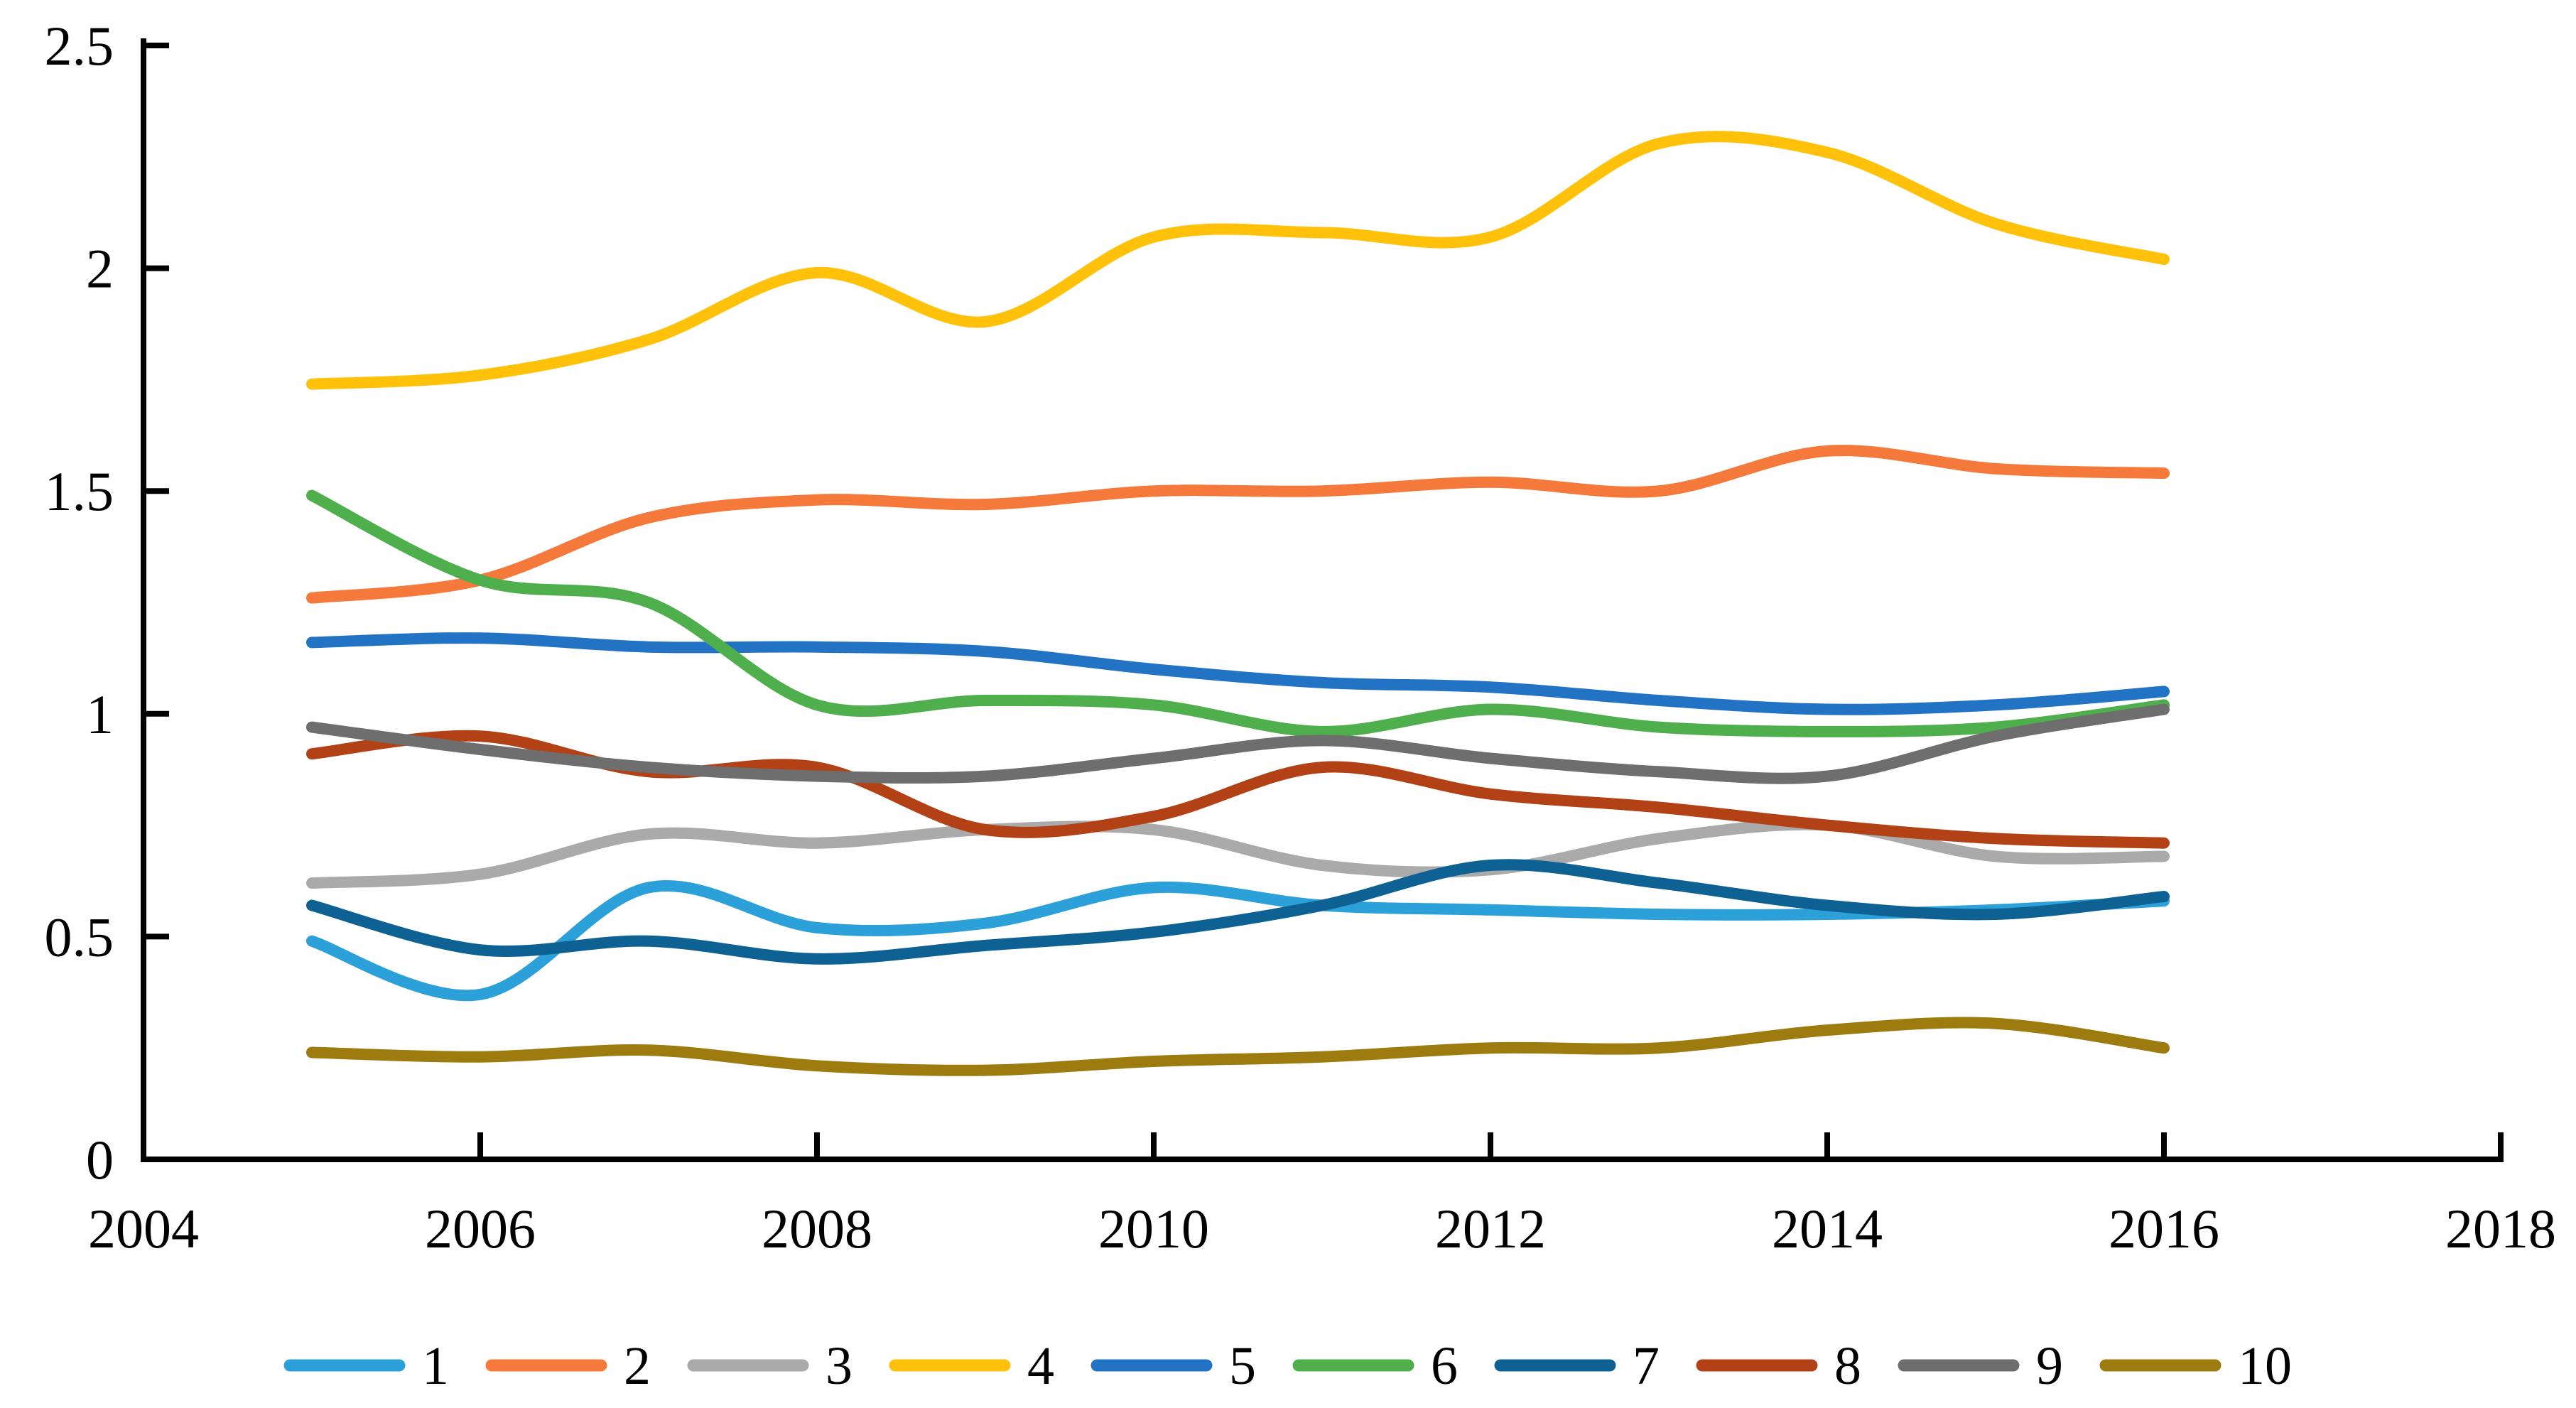 The width and height of the screenshot is (2576, 1408). Describe the element at coordinates (1577, 1366) in the screenshot. I see `legend-item-7: 7` at that location.